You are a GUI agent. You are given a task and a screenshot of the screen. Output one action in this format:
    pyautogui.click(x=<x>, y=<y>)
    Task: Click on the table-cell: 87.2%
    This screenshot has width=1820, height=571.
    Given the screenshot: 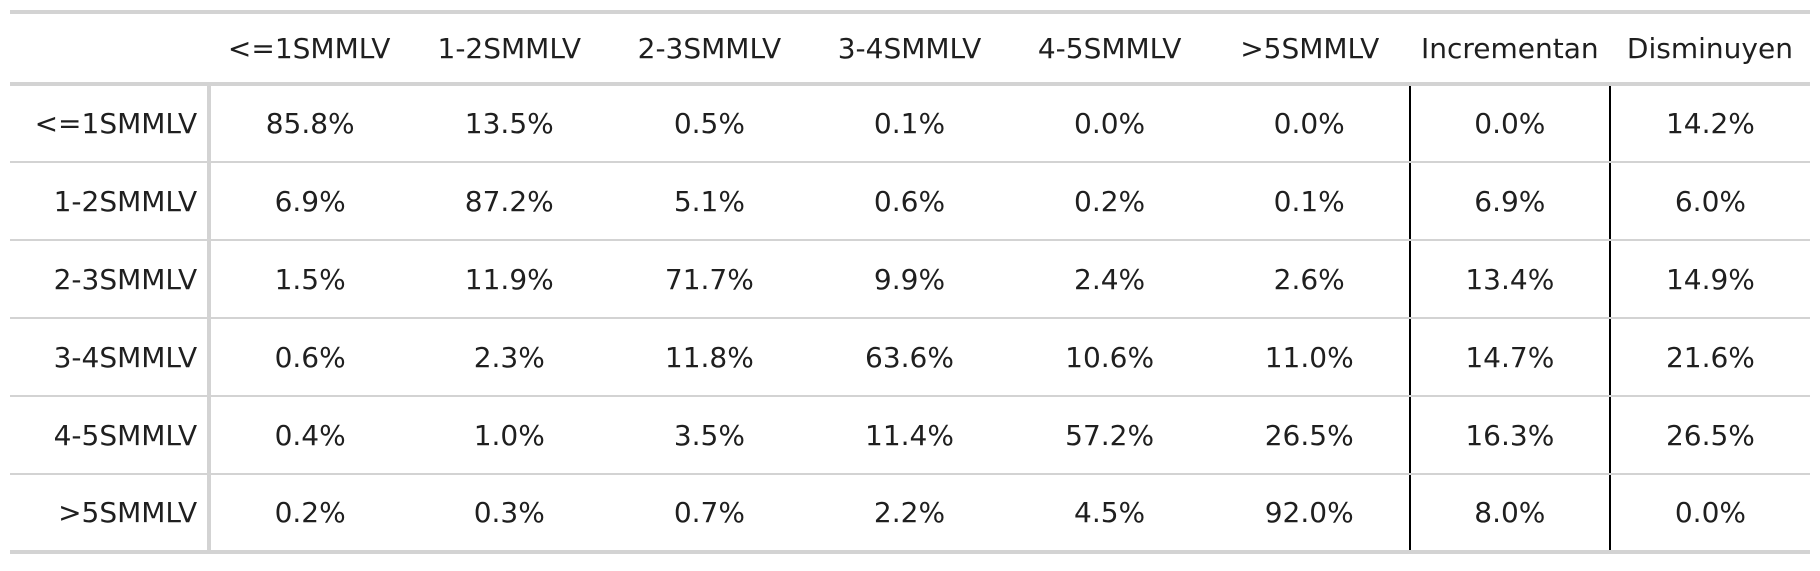 What is the action you would take?
    pyautogui.click(x=509, y=201)
    